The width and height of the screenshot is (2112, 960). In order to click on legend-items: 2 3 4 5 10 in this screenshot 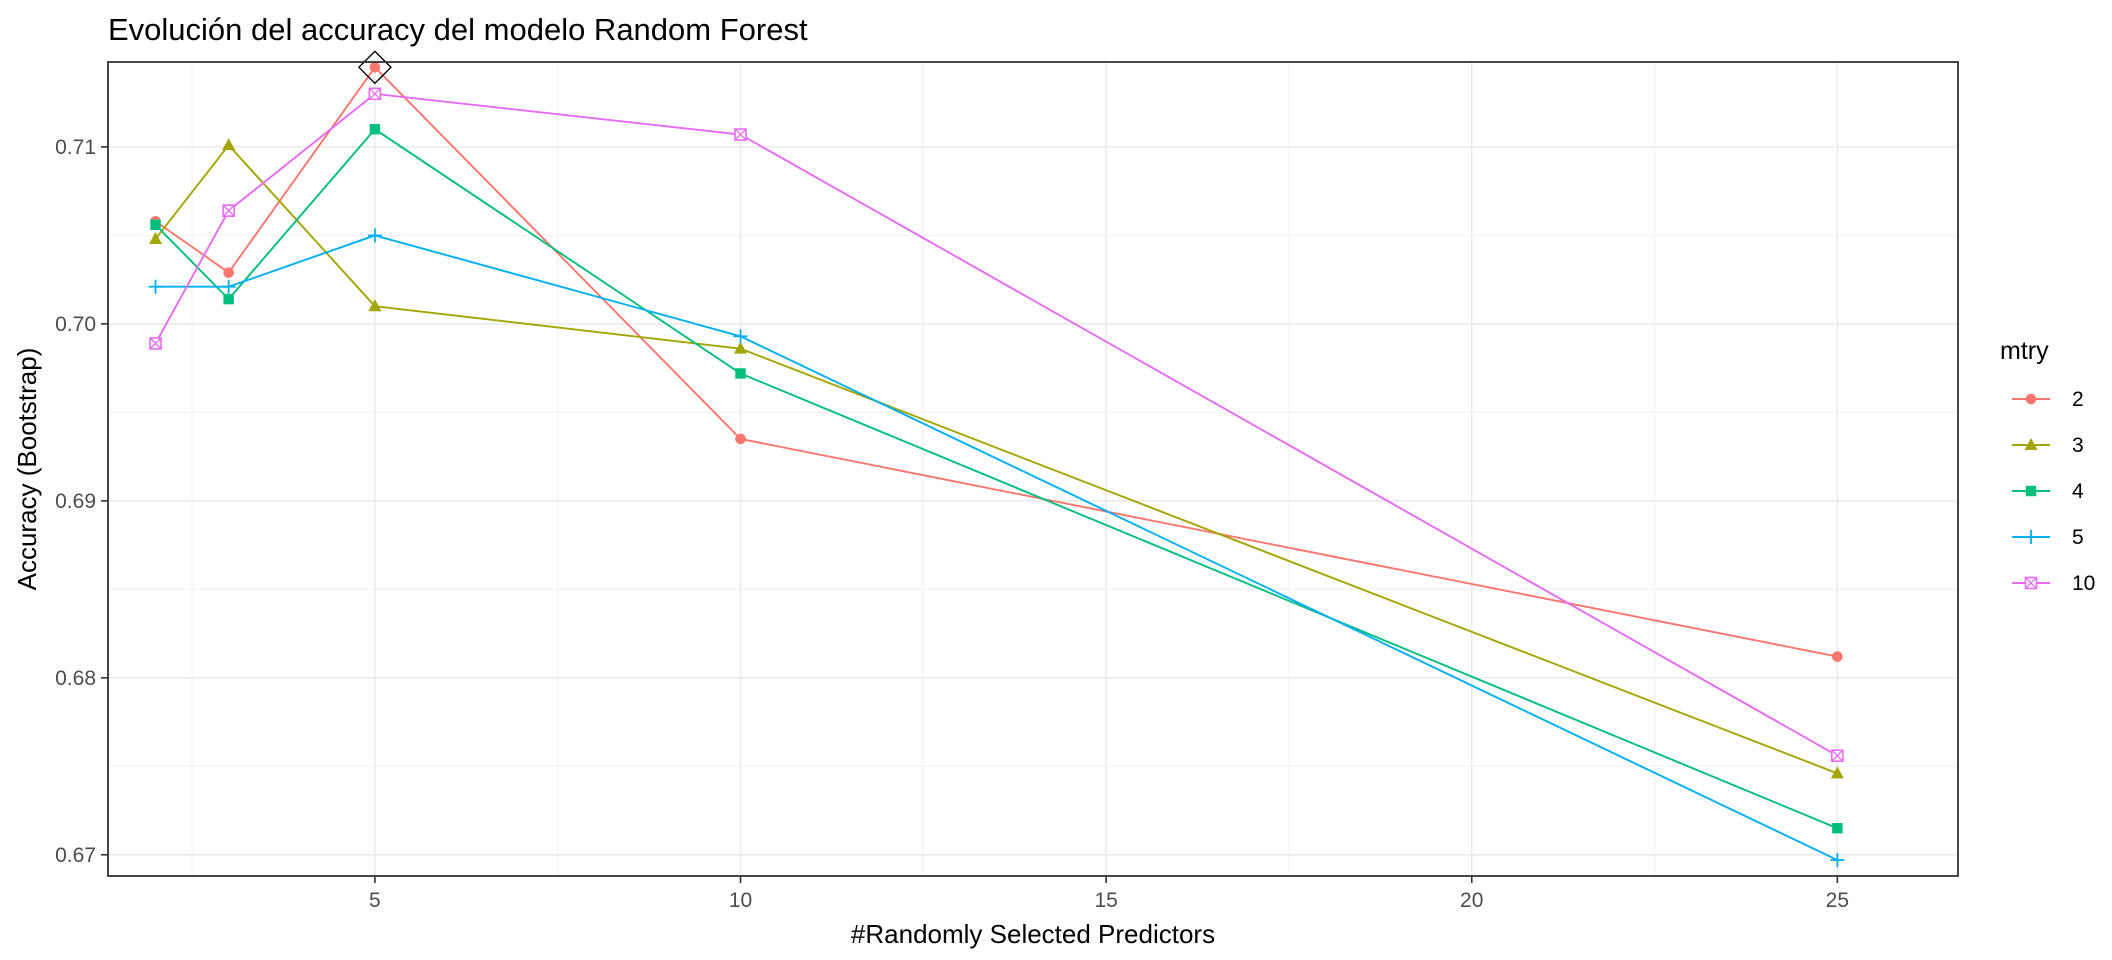, I will do `click(2053, 491)`.